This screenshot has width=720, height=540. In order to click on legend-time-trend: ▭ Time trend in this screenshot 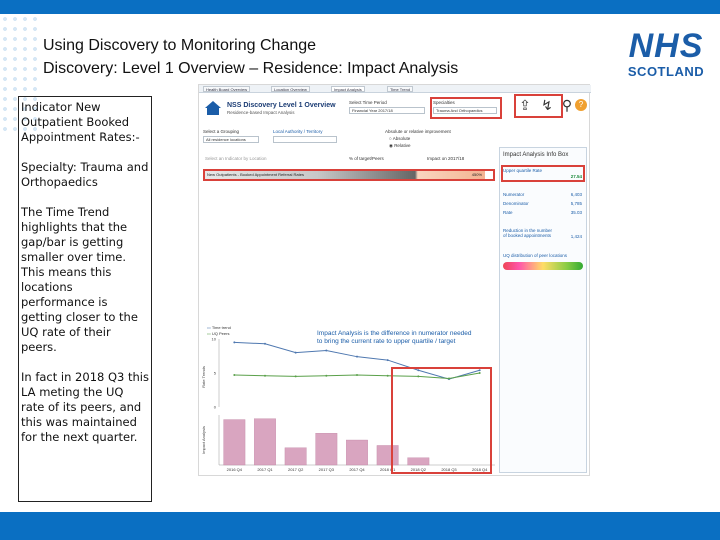, I will do `click(219, 327)`.